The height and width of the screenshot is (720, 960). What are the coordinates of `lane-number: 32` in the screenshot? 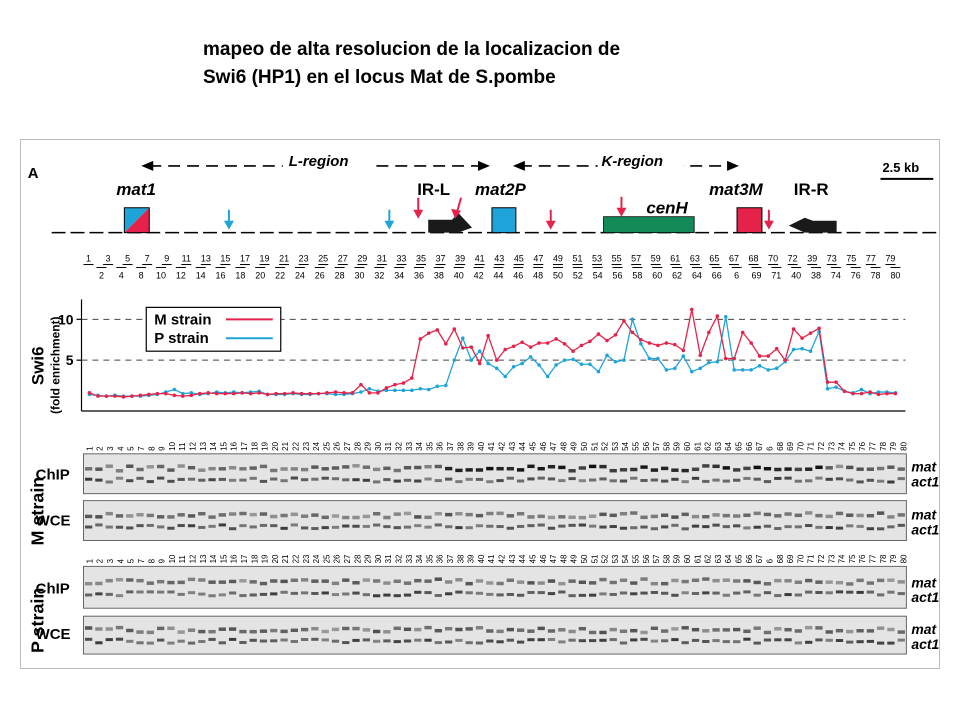 It's located at (399, 558).